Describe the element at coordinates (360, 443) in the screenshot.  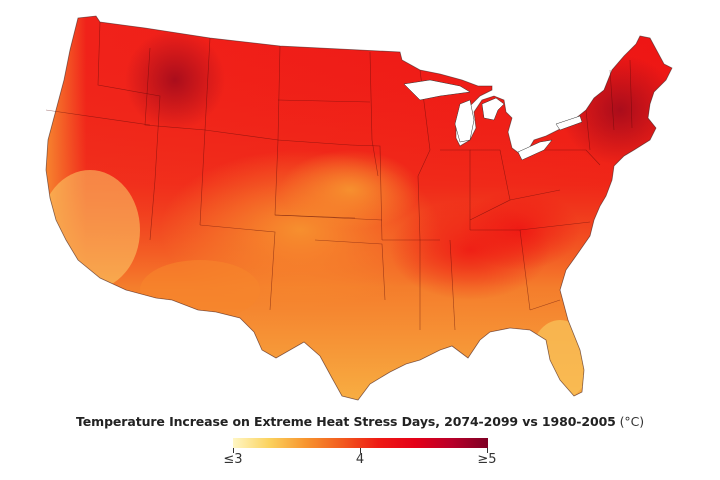
I see `colorbar` at that location.